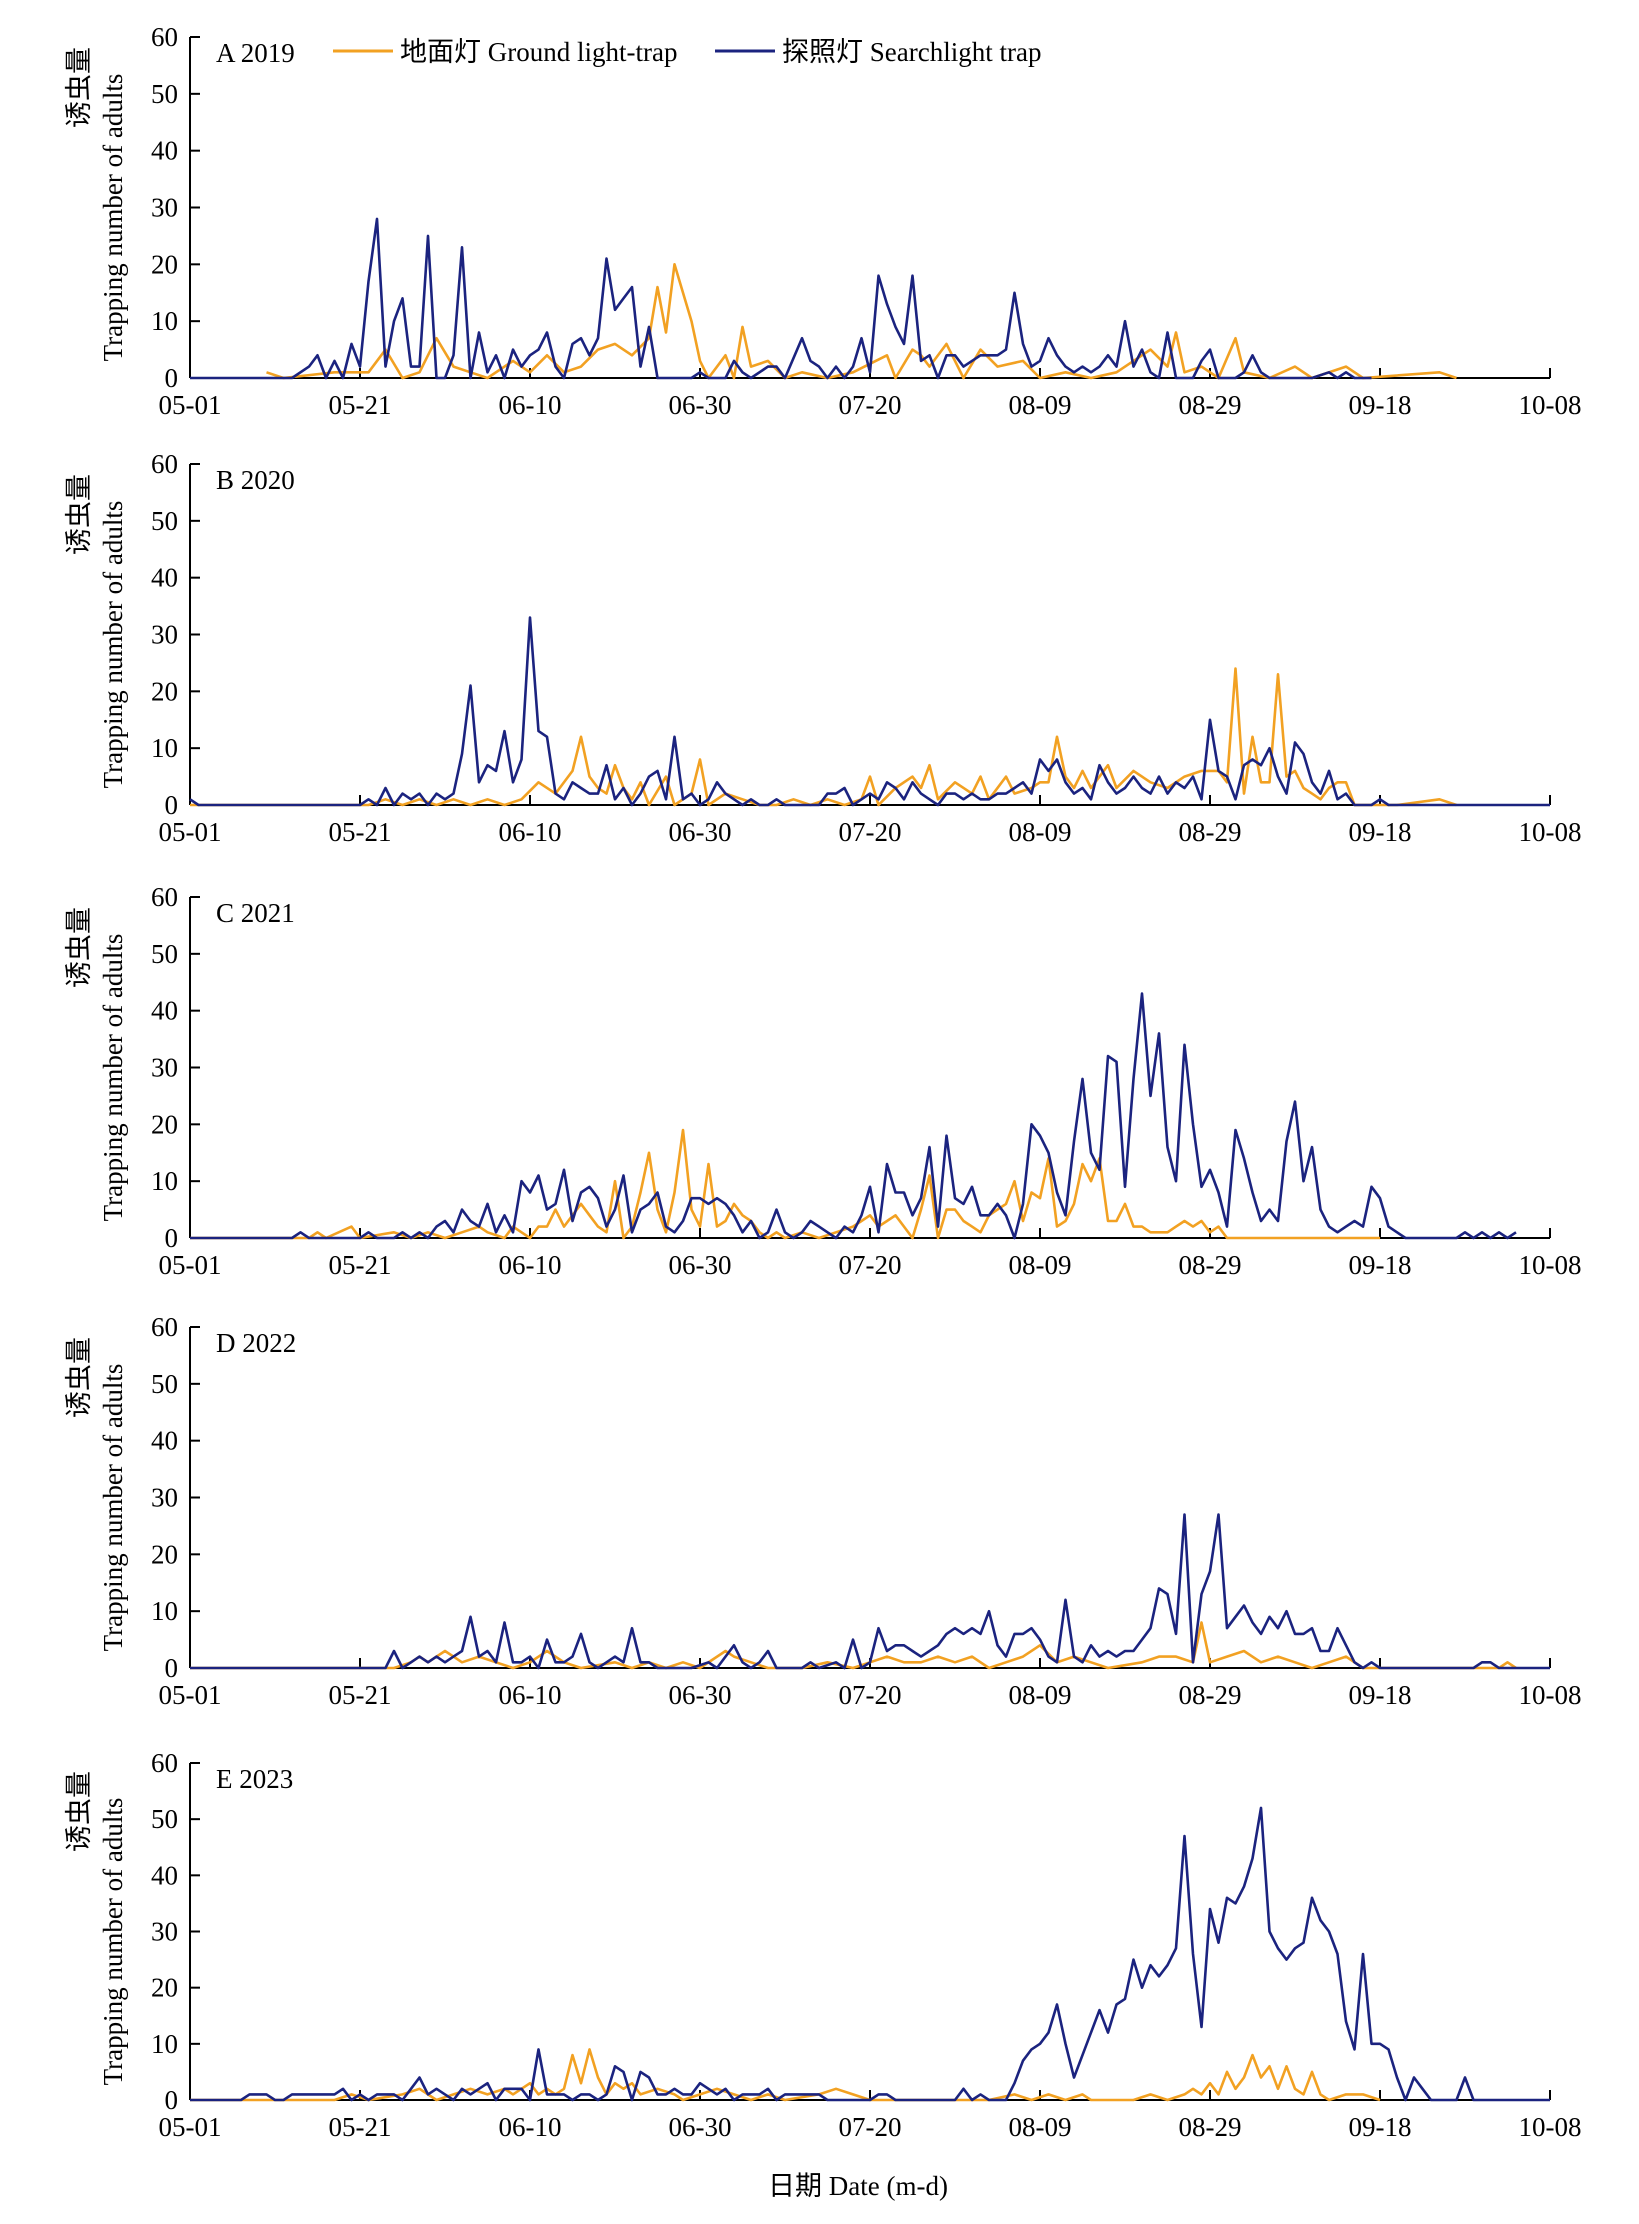 This screenshot has height=2224, width=1639. What do you see at coordinates (538, 52) in the screenshot?
I see `legend-label-ground: 地面灯 Ground light-trap` at bounding box center [538, 52].